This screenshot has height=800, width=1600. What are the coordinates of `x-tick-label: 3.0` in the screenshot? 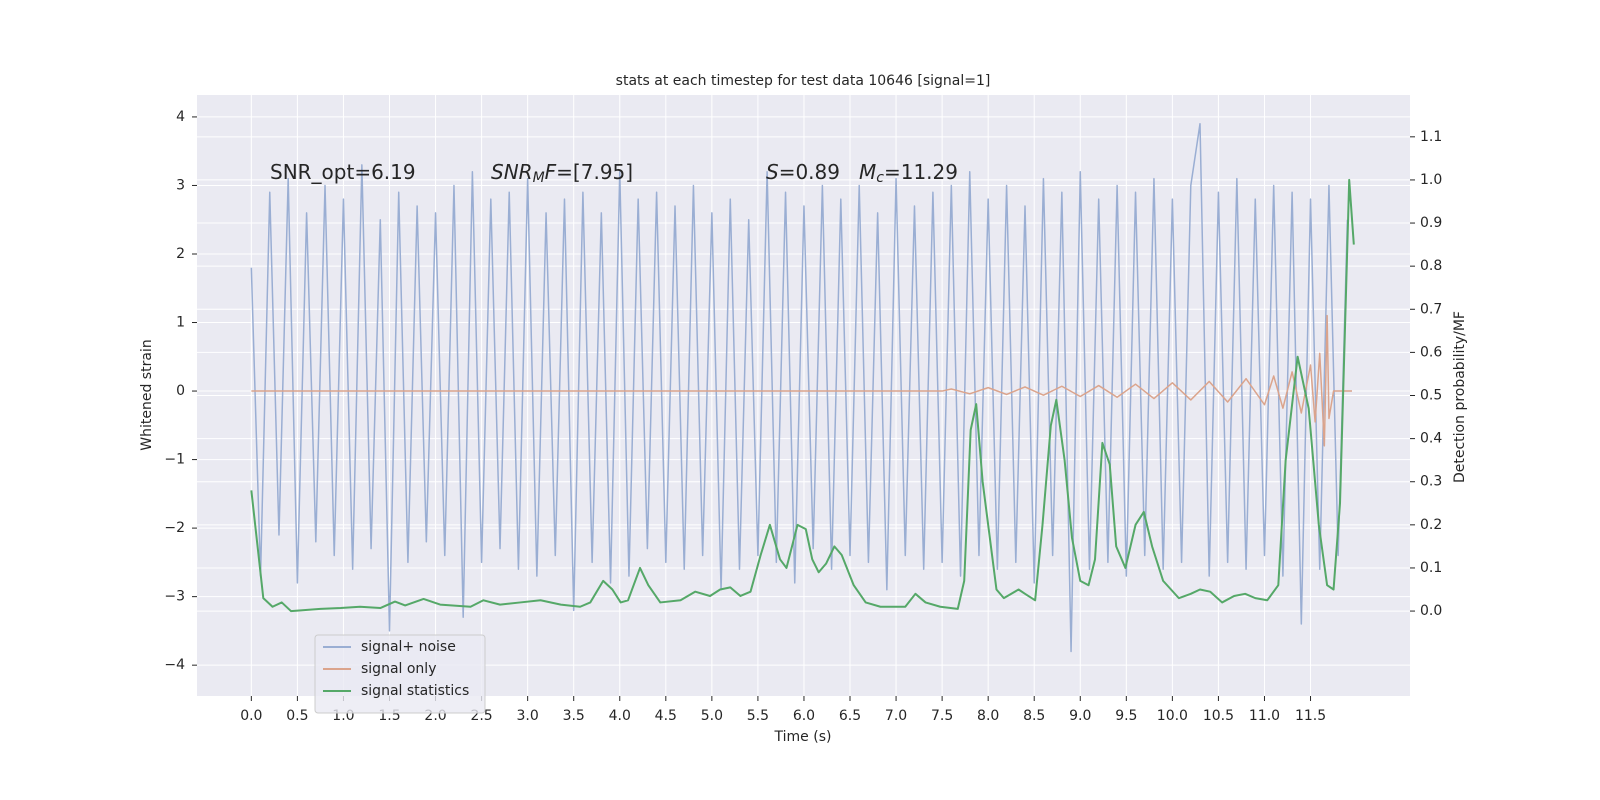 It's located at (528, 716).